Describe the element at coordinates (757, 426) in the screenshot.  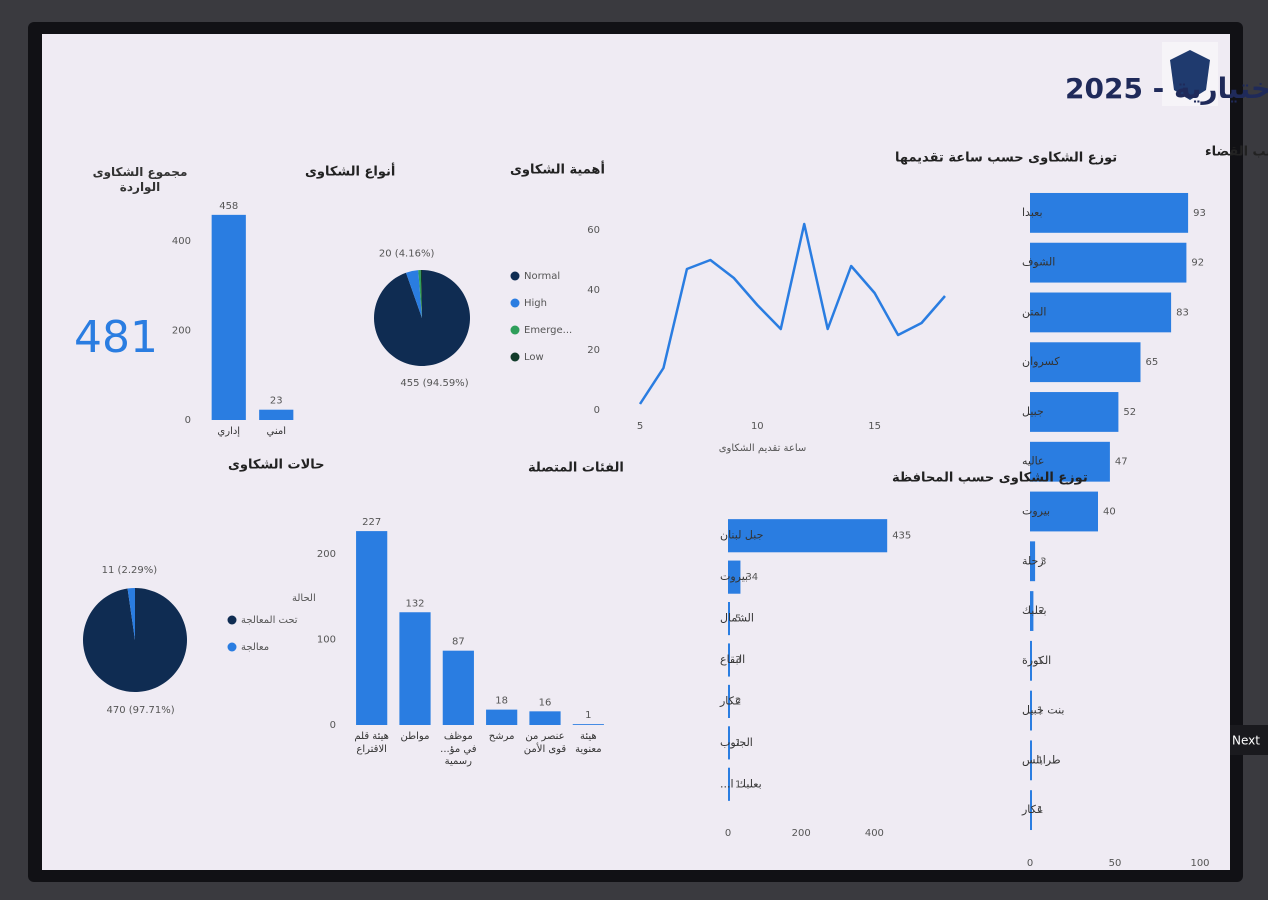
I see `x-tick-label: 10` at that location.